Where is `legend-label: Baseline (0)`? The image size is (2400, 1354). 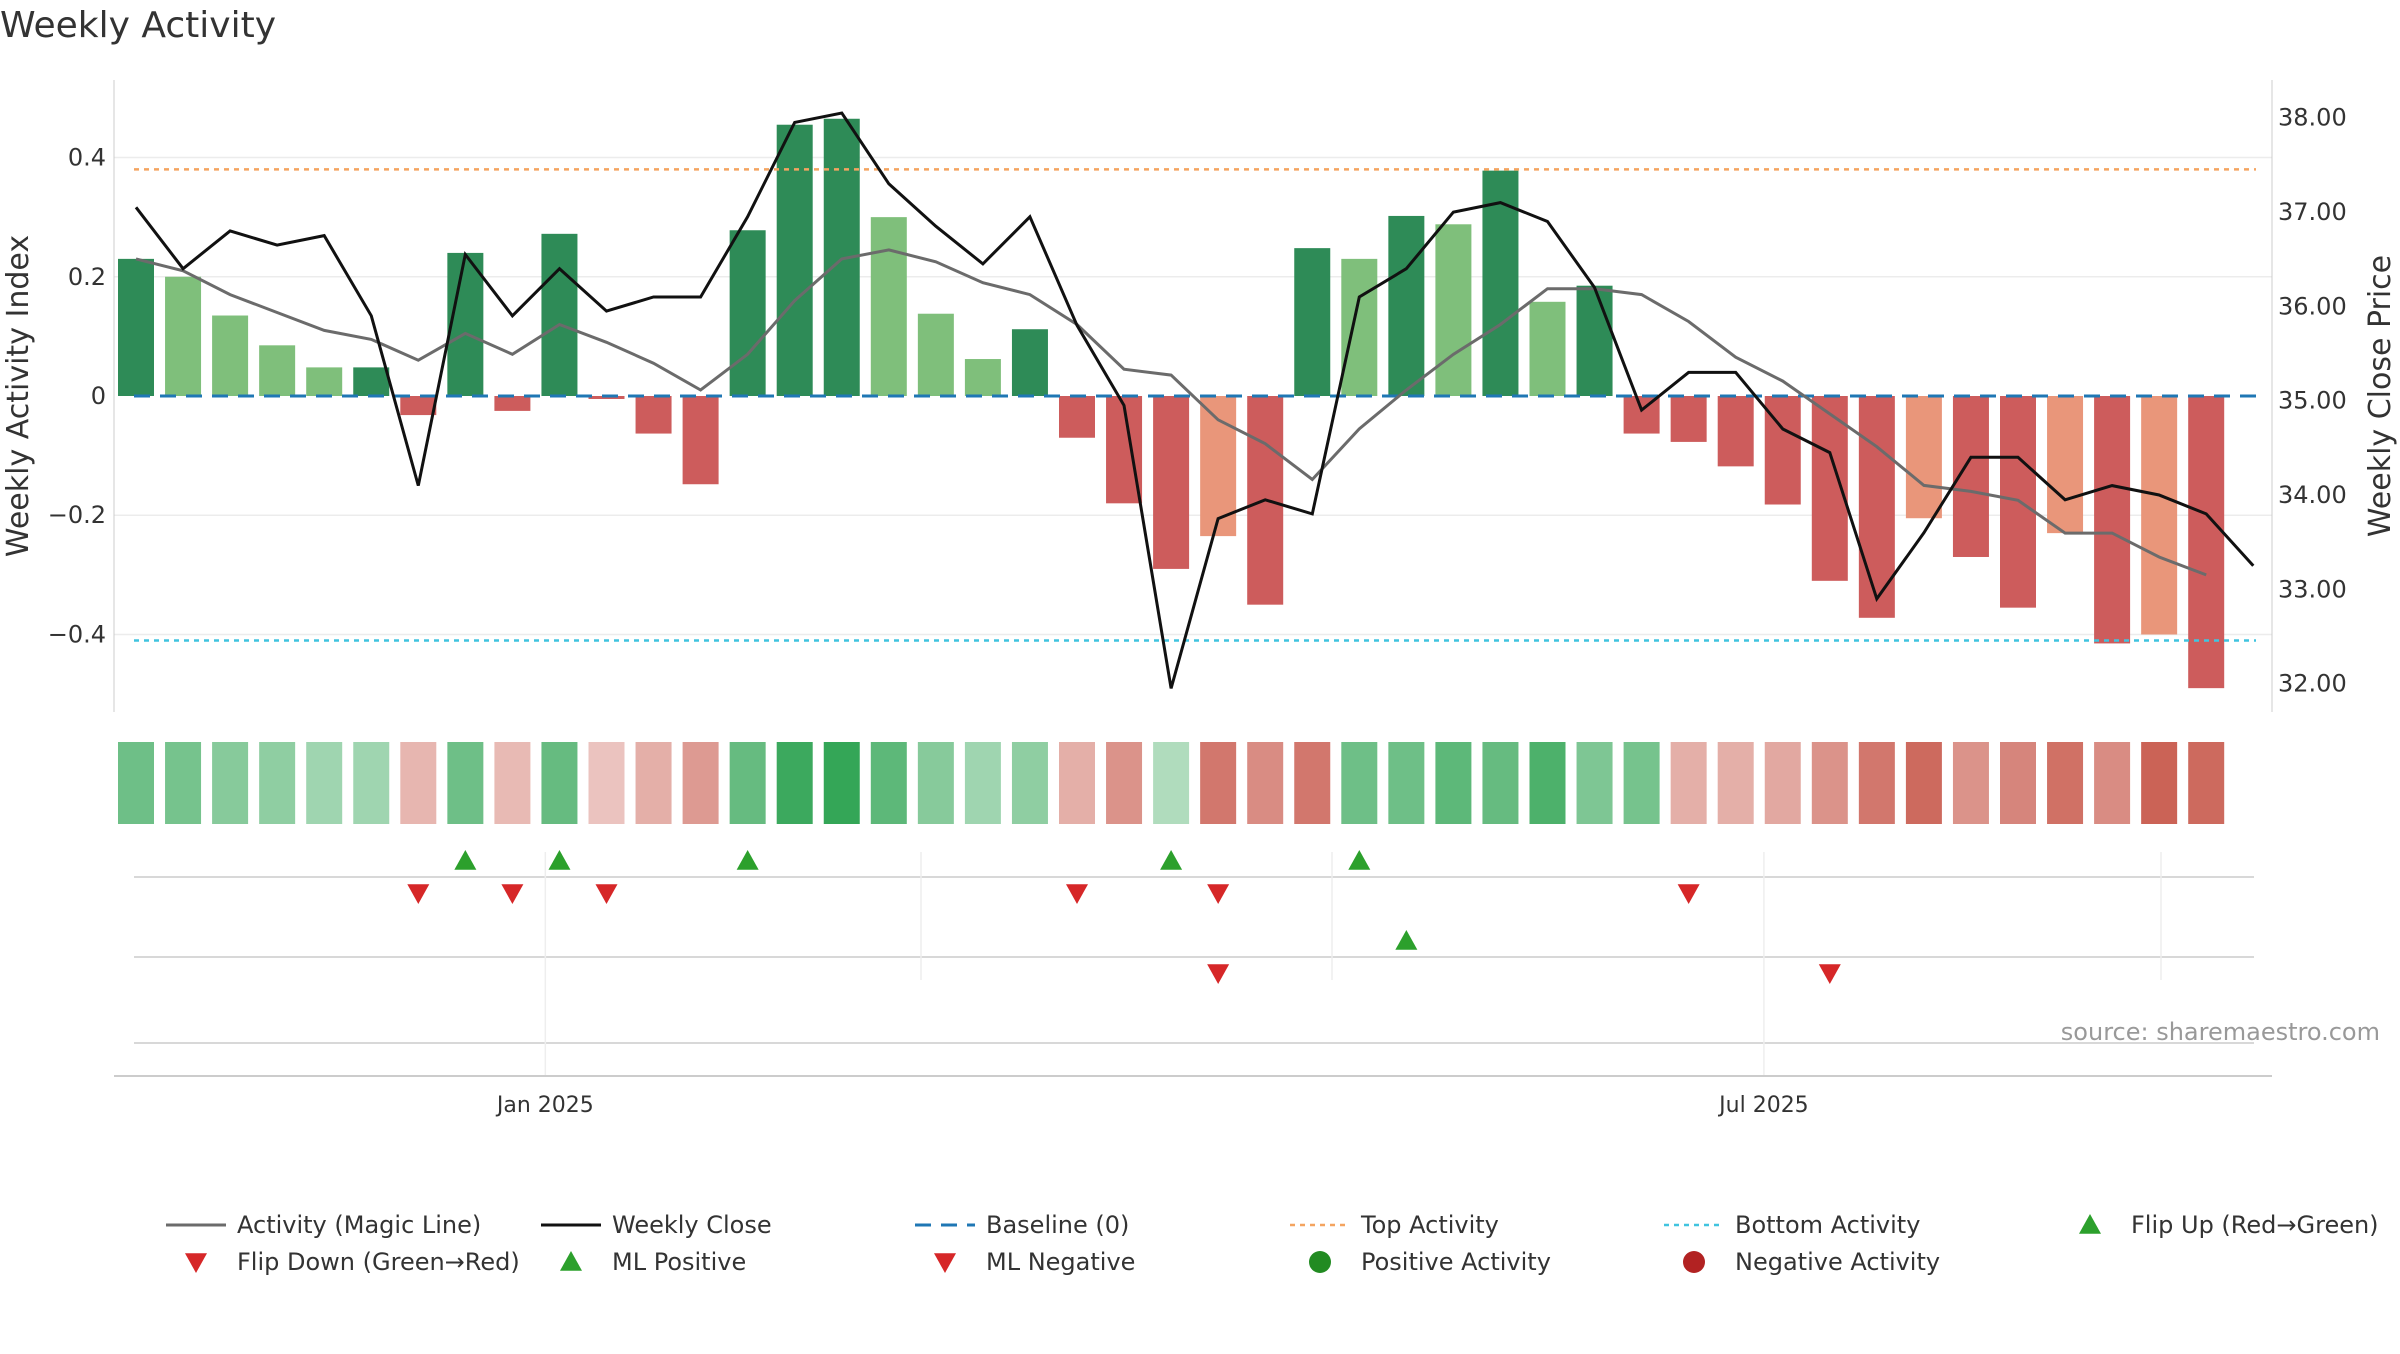 legend-label: Baseline (0) is located at coordinates (1057, 1225).